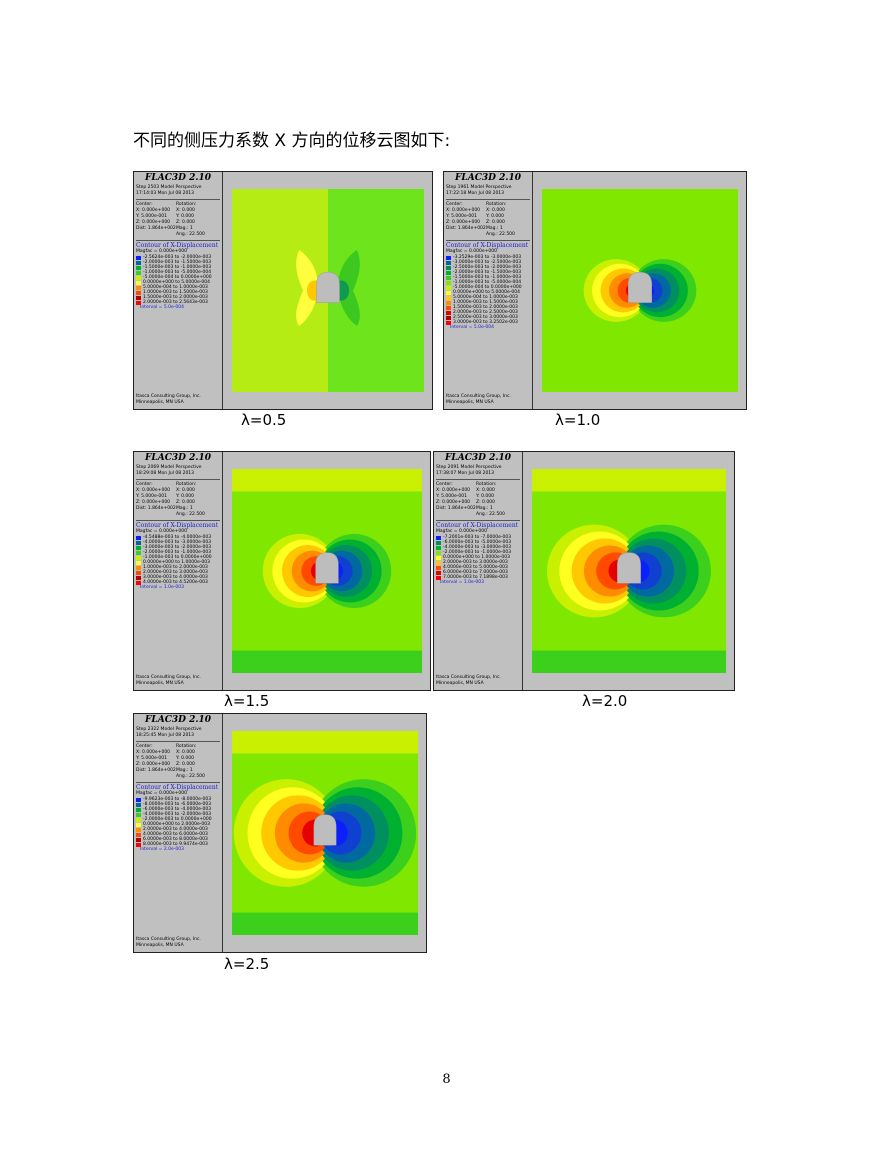 The image size is (893, 1155). What do you see at coordinates (490, 514) in the screenshot?
I see `angle-value: Ang.: 22.500` at bounding box center [490, 514].